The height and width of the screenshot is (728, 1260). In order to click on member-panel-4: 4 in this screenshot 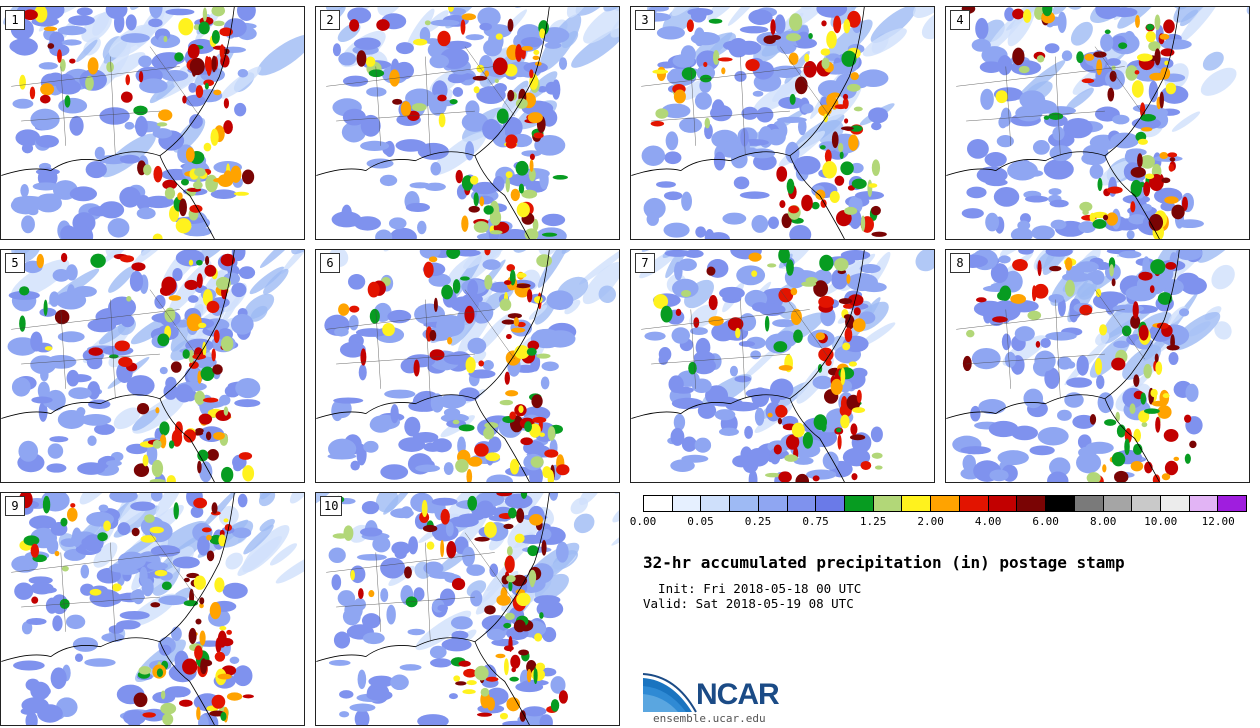, I will do `click(1097, 123)`.